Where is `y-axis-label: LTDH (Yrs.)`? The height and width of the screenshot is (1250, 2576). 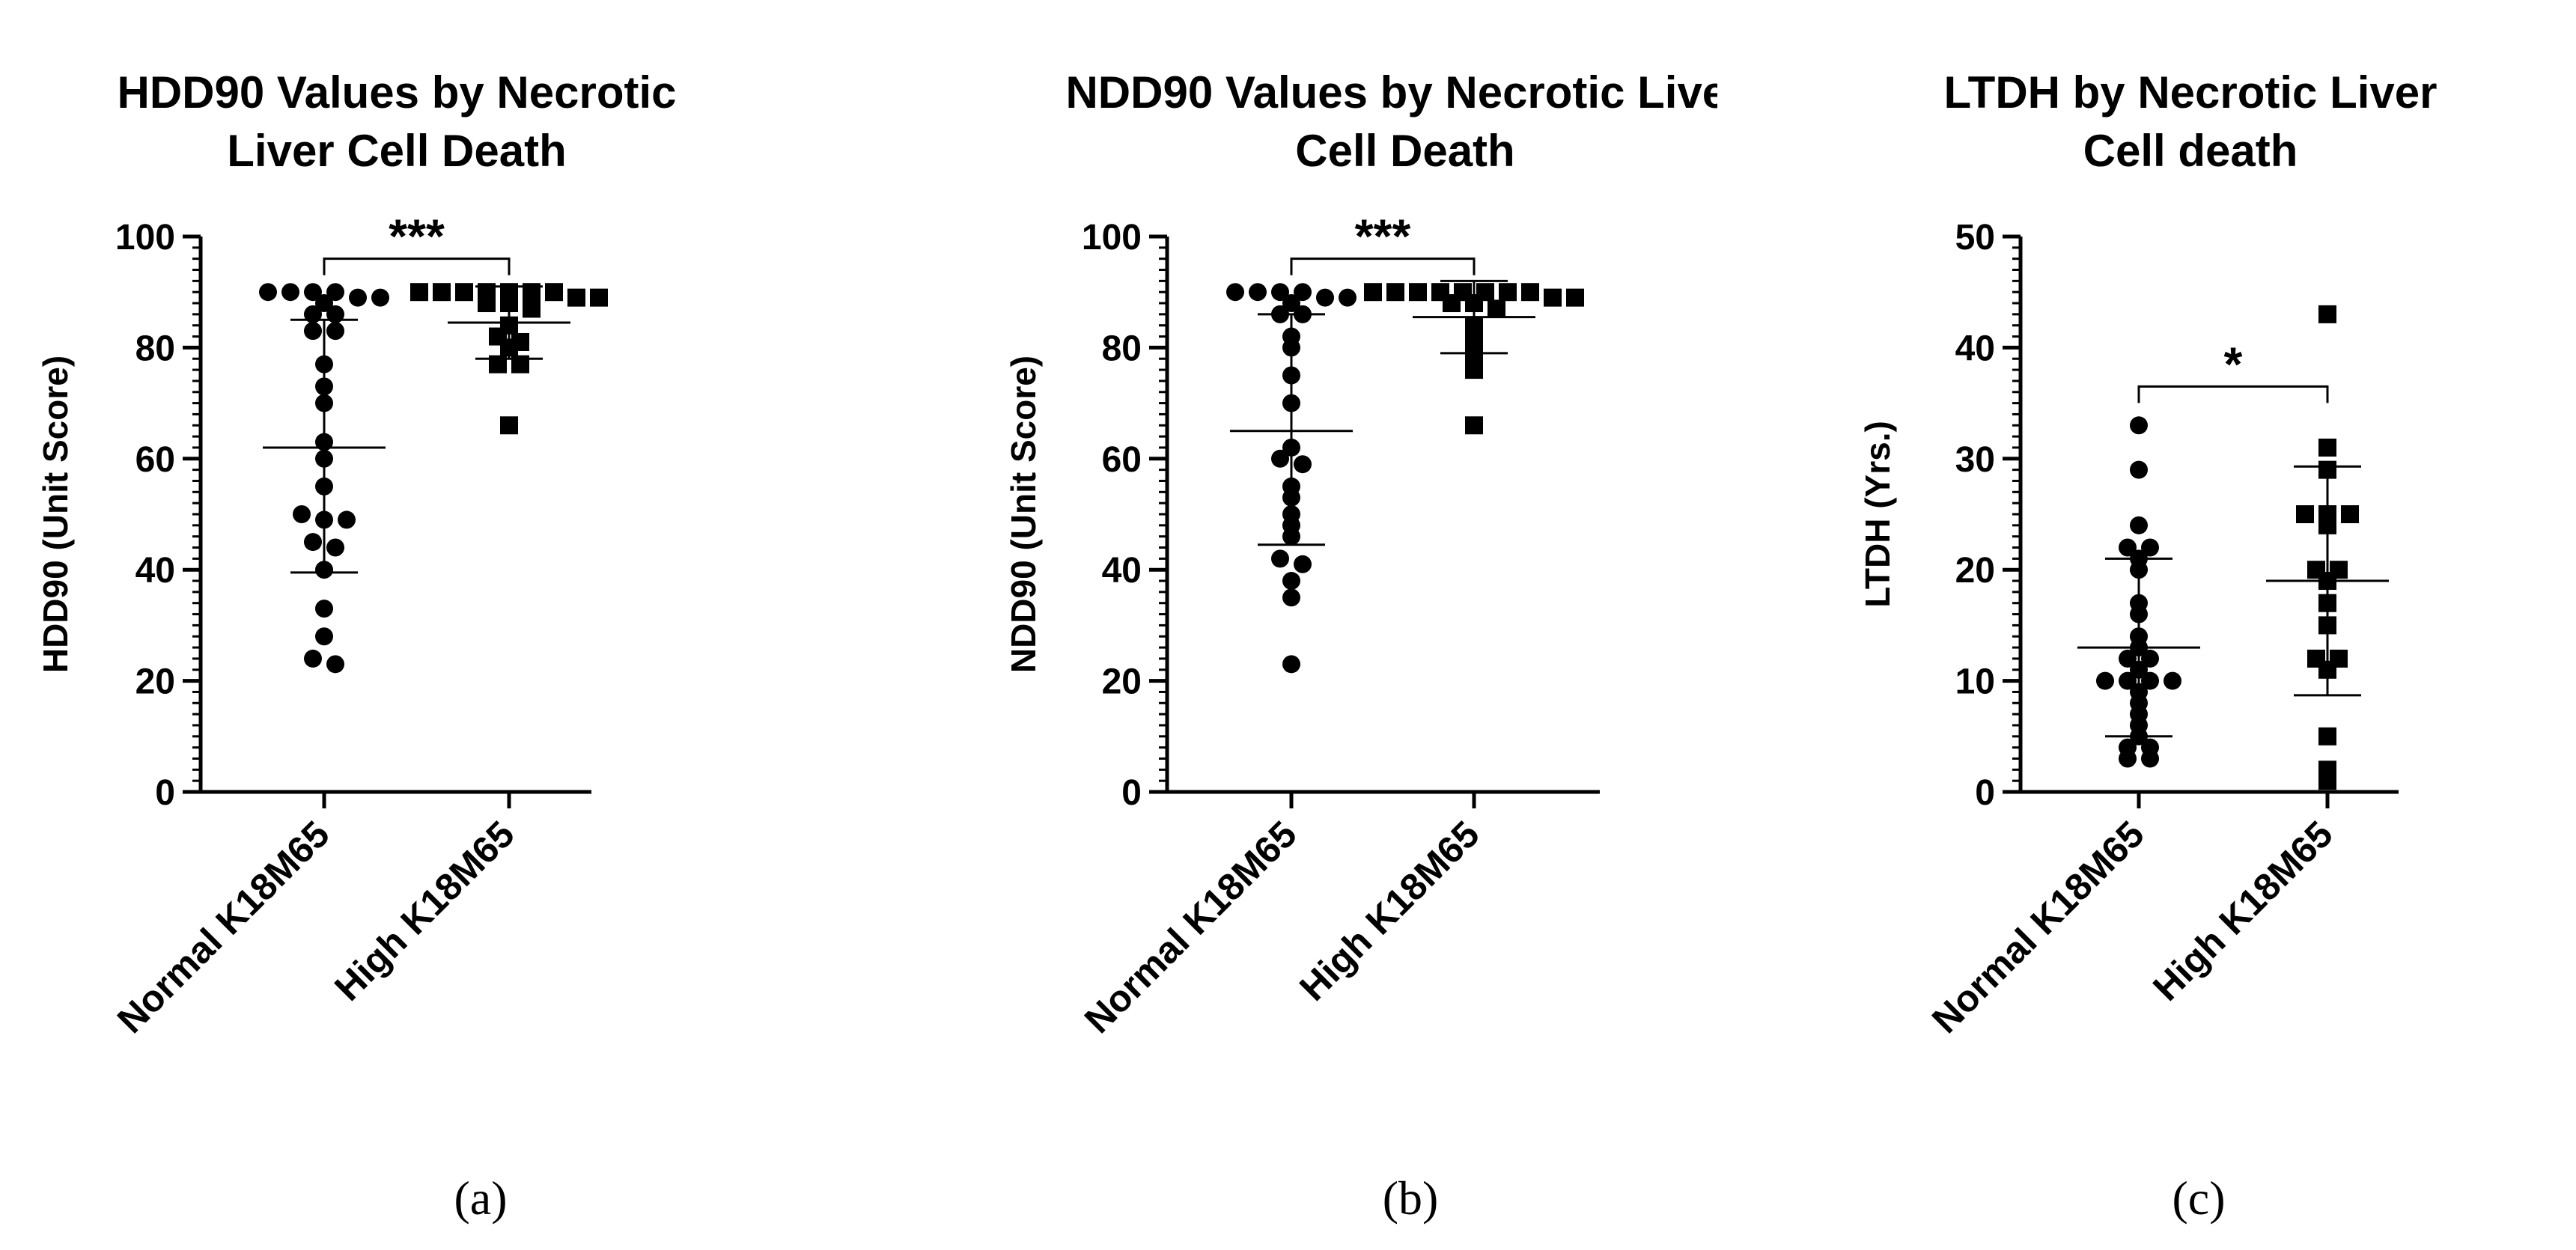
y-axis-label: LTDH (Yrs.) is located at coordinates (1877, 515).